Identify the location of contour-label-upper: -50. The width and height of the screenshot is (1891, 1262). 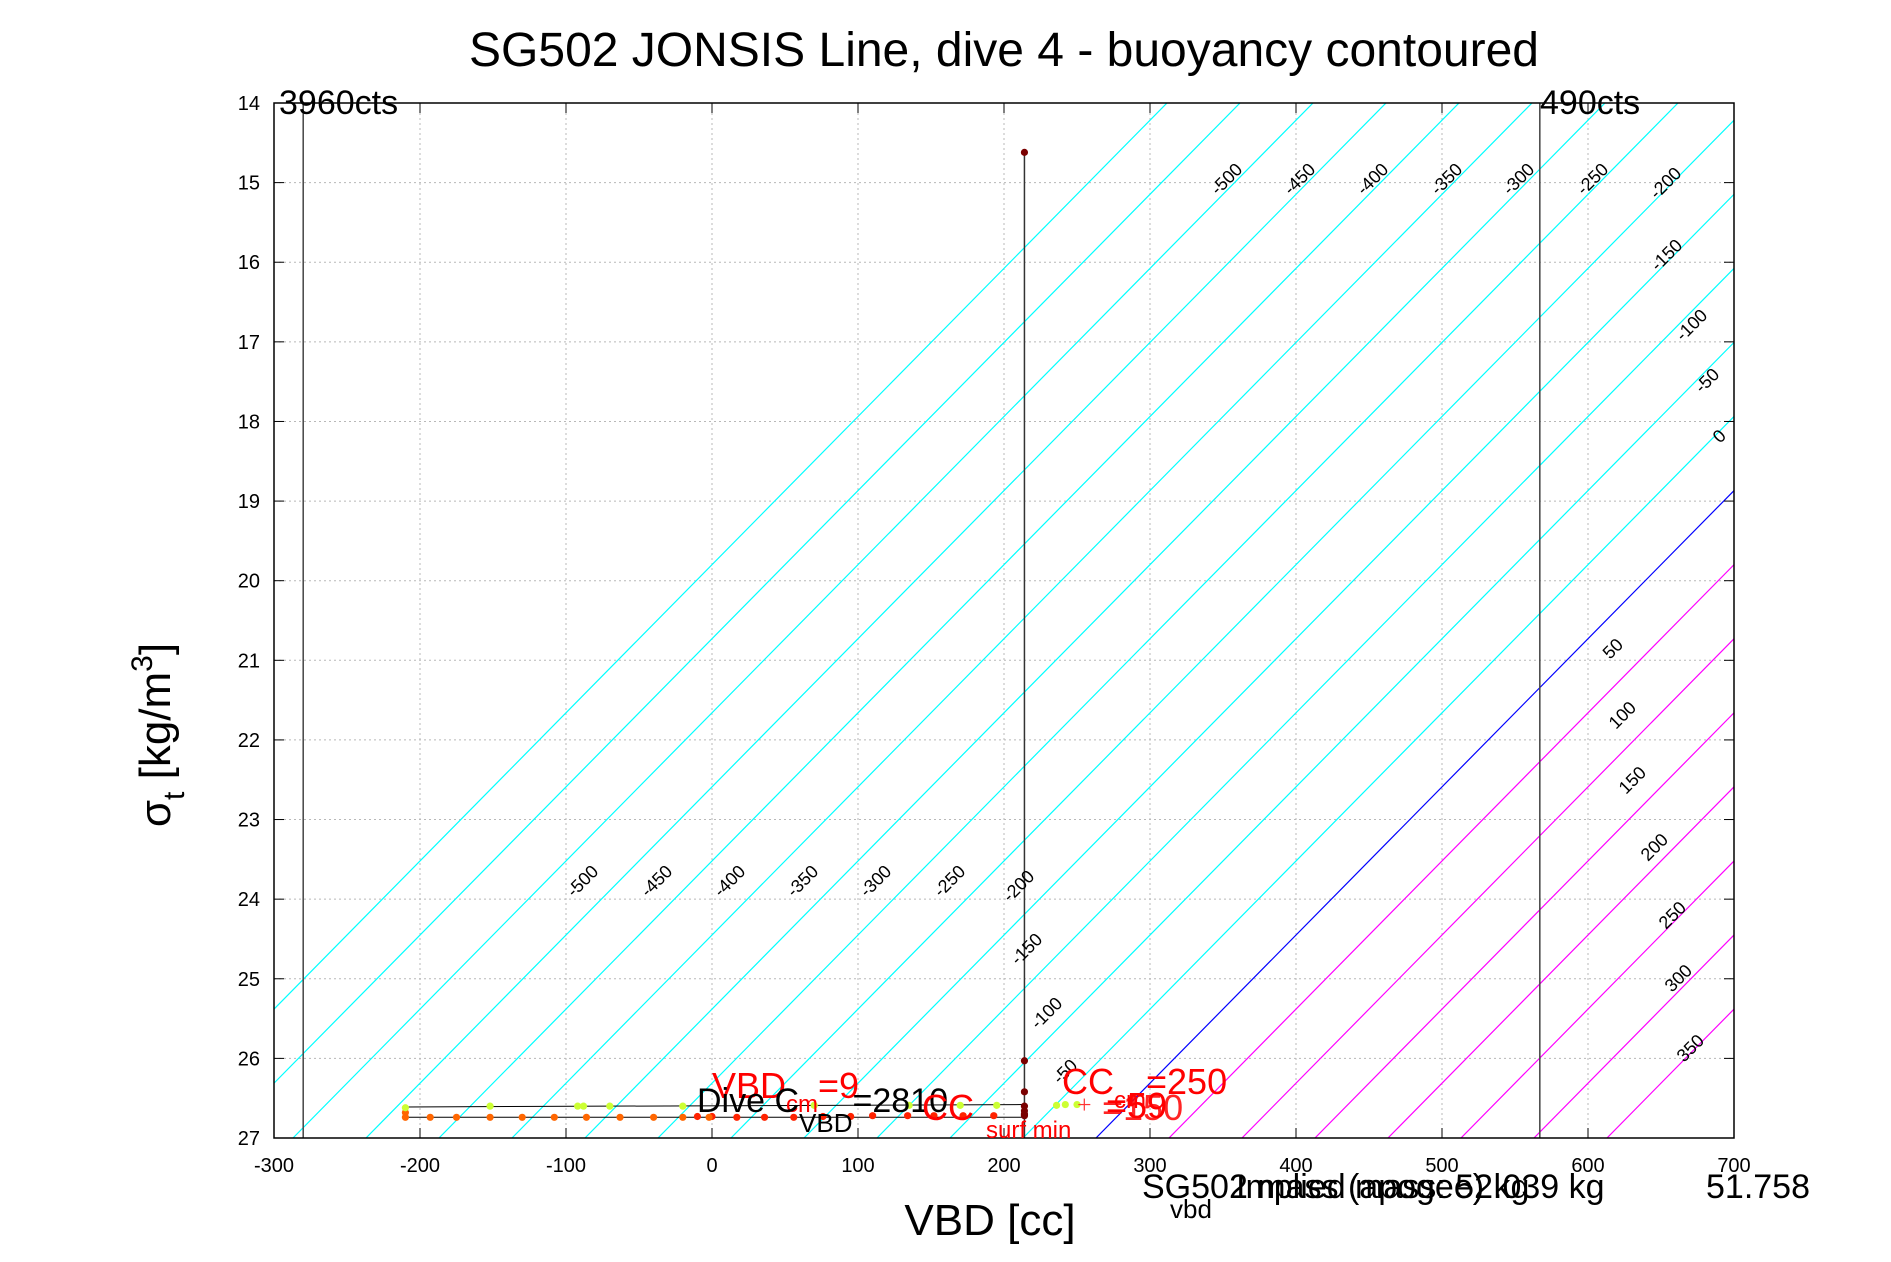
(1707, 380).